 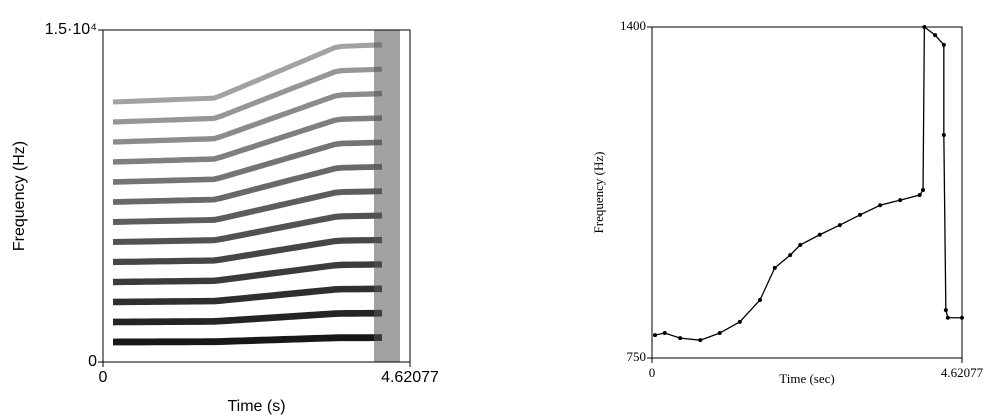 What do you see at coordinates (633, 25) in the screenshot?
I see `y-tick-label: 1400` at bounding box center [633, 25].